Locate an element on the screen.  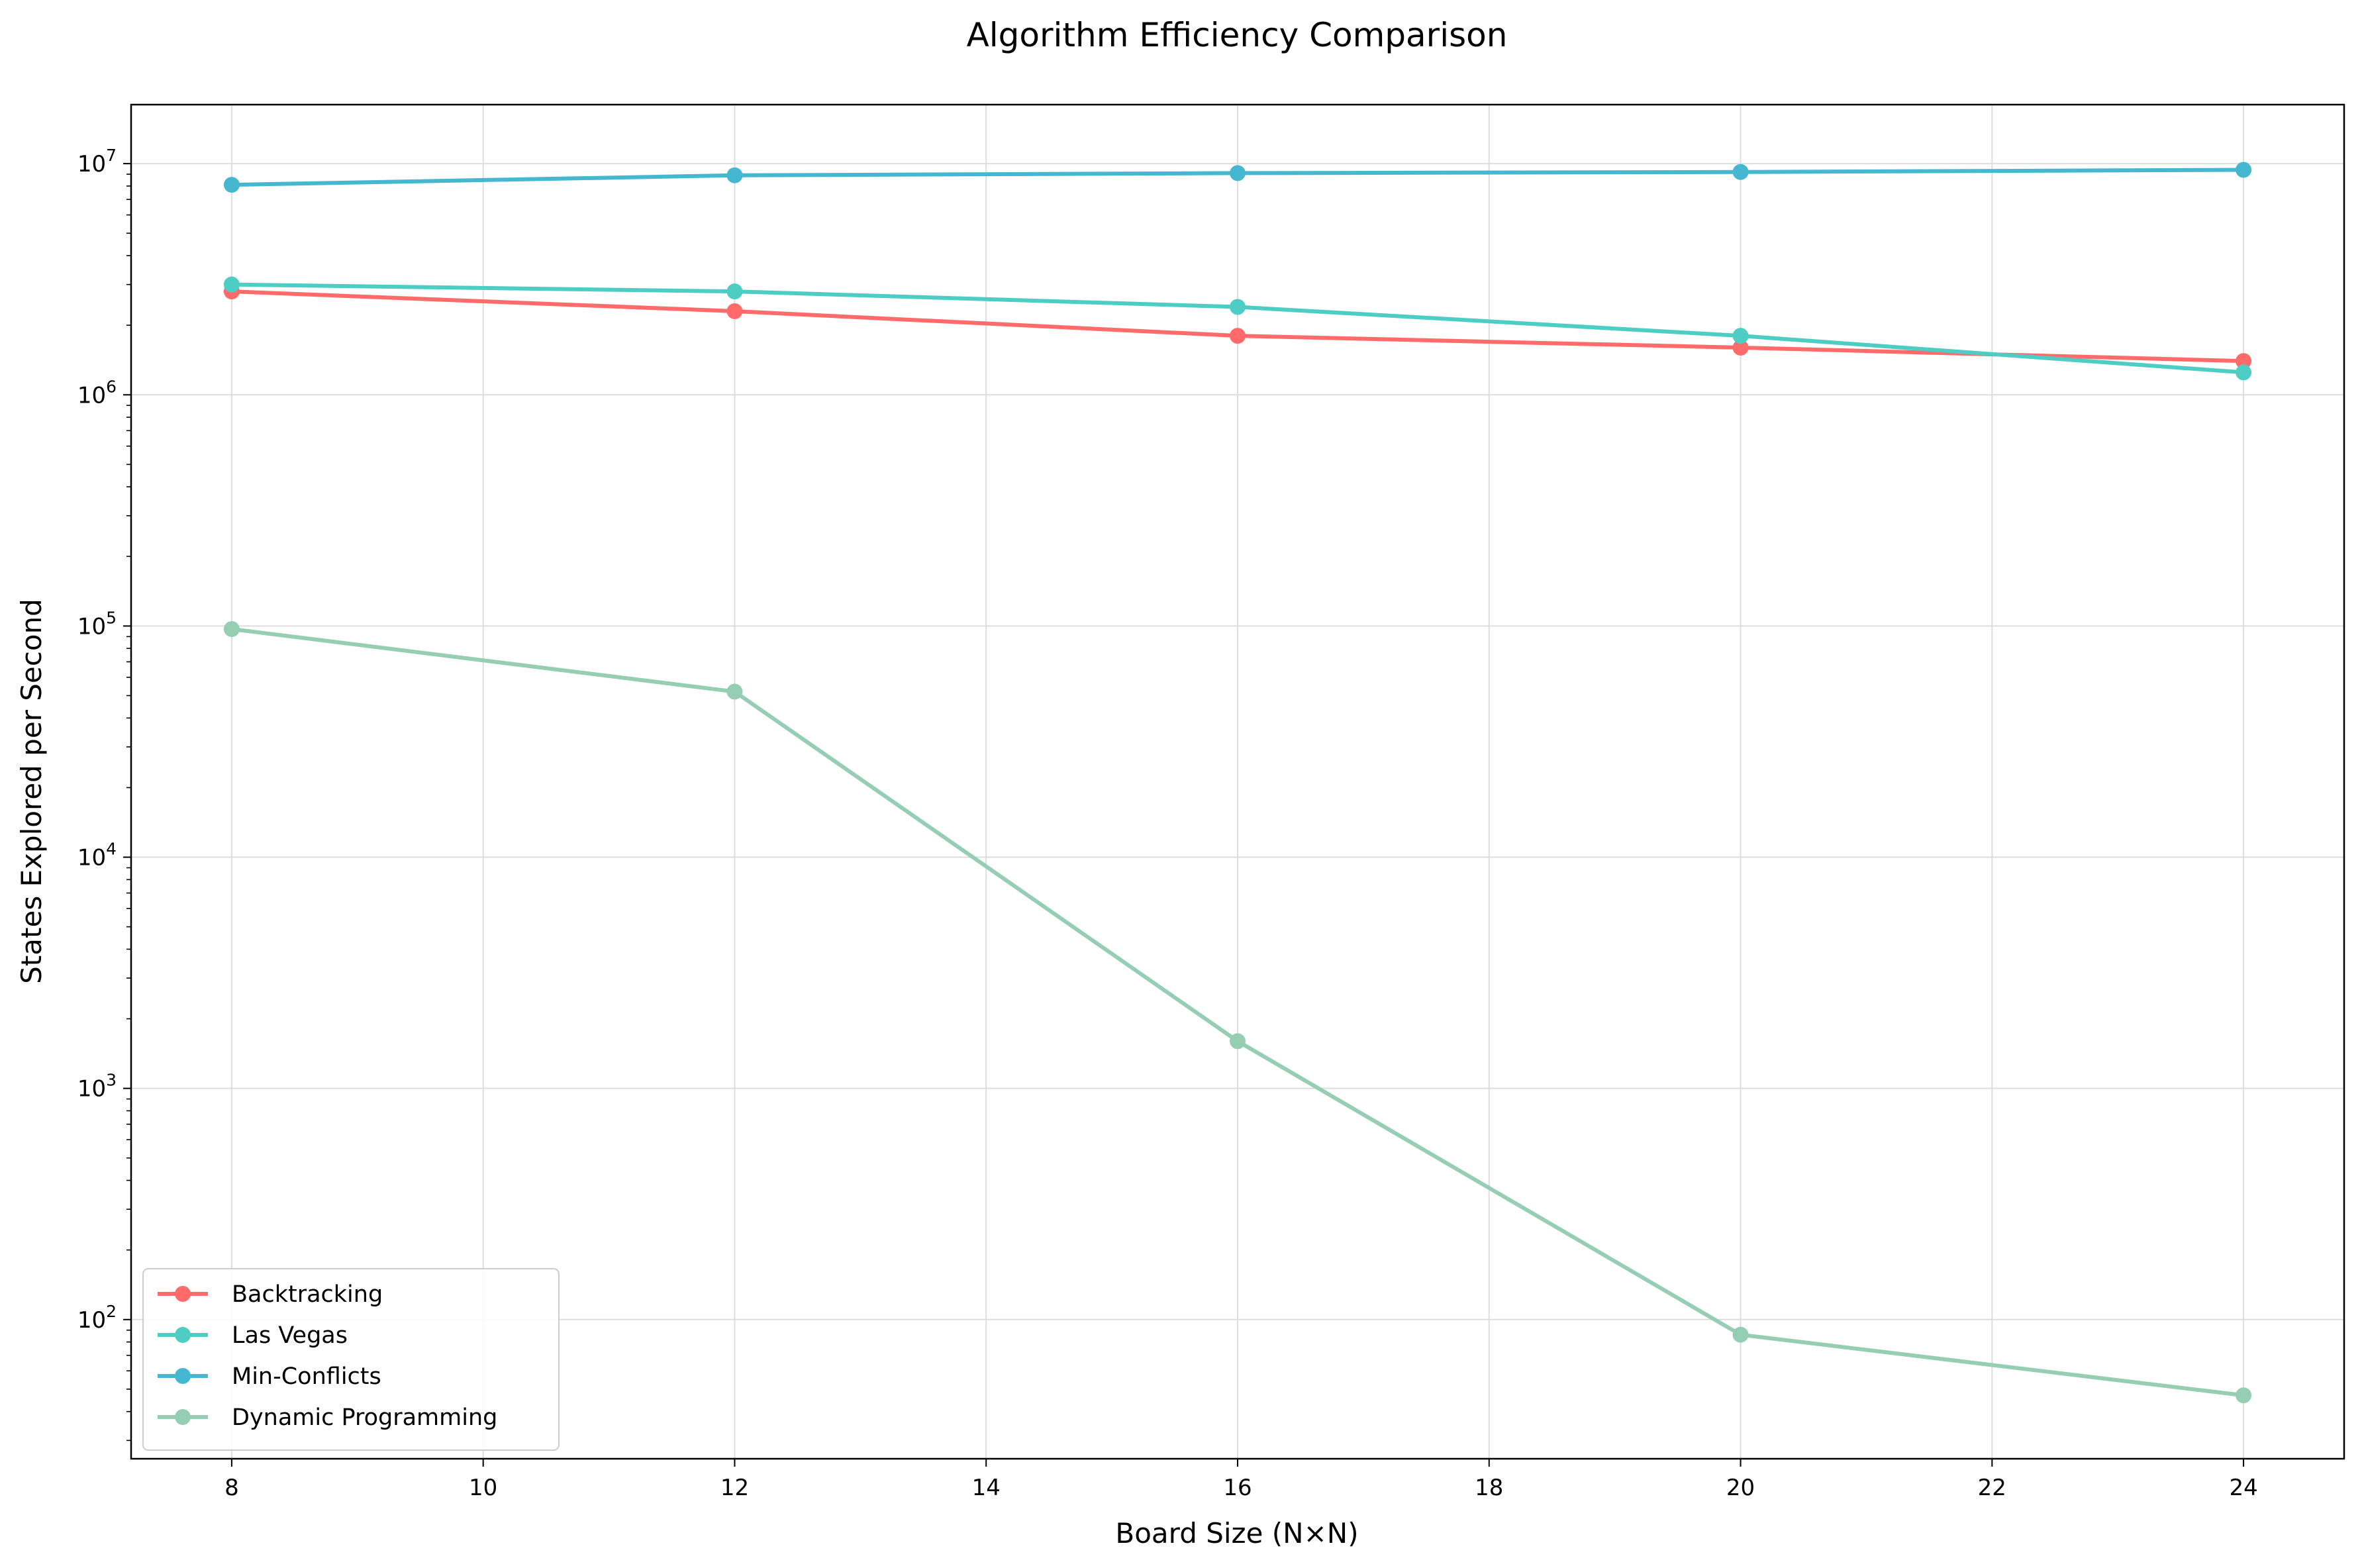
chart-title: Algorithm Efficiency Comparison is located at coordinates (1238, 35).